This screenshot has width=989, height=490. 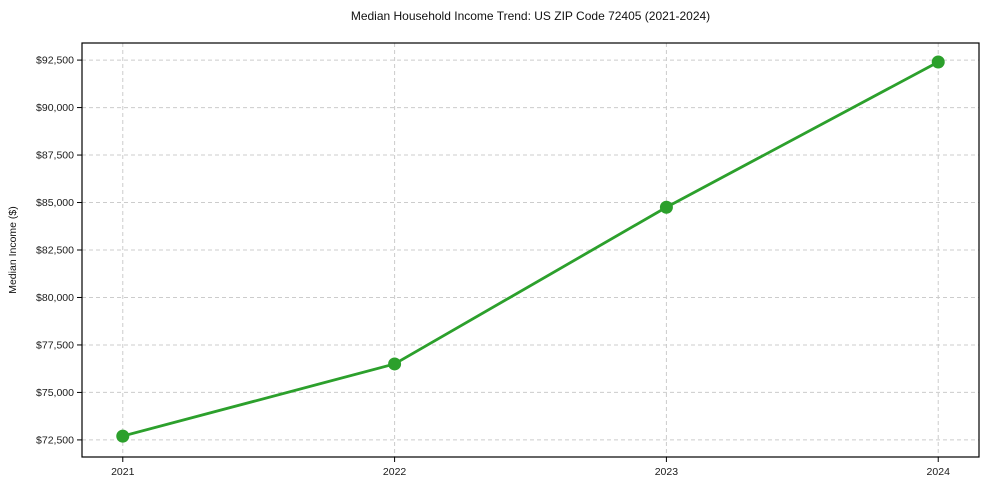 What do you see at coordinates (55, 298) in the screenshot?
I see `y-tick-label: $80,000` at bounding box center [55, 298].